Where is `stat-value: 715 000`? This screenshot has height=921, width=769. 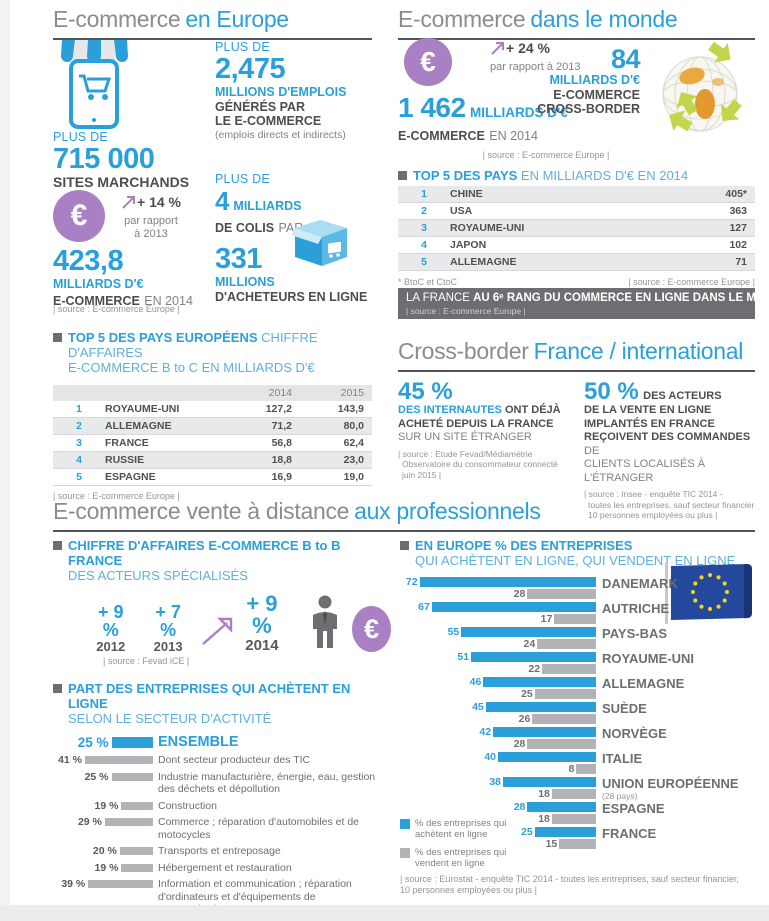
stat-value: 715 000 is located at coordinates (104, 159).